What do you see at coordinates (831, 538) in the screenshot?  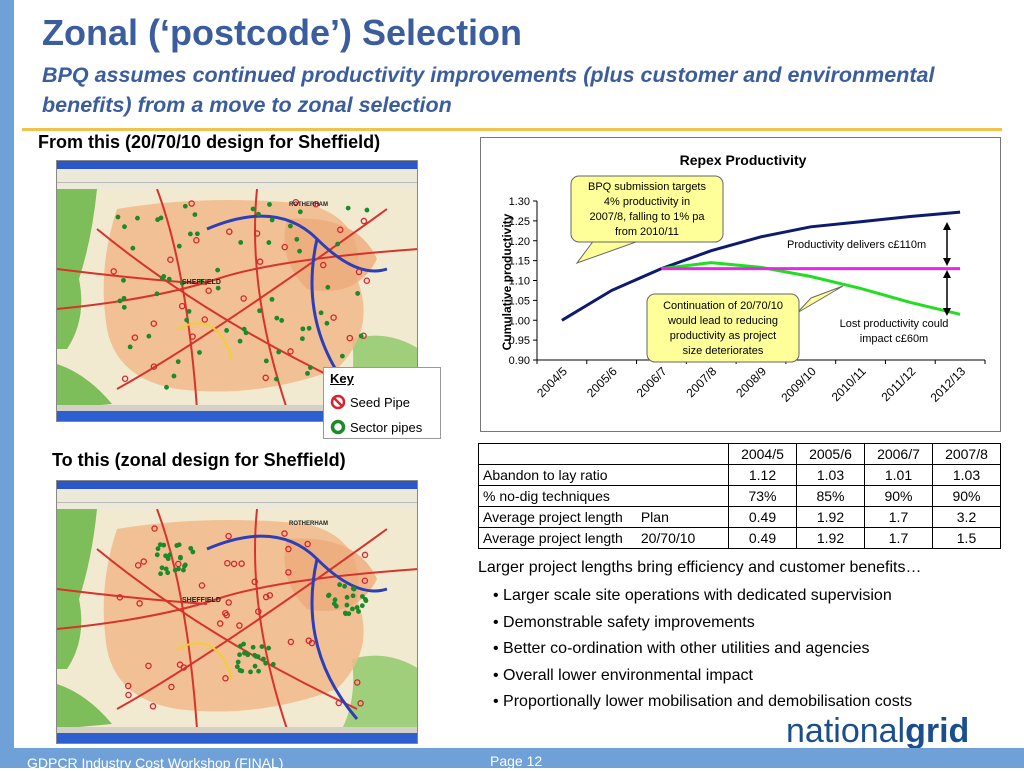 I see `table-cell: 1.92` at bounding box center [831, 538].